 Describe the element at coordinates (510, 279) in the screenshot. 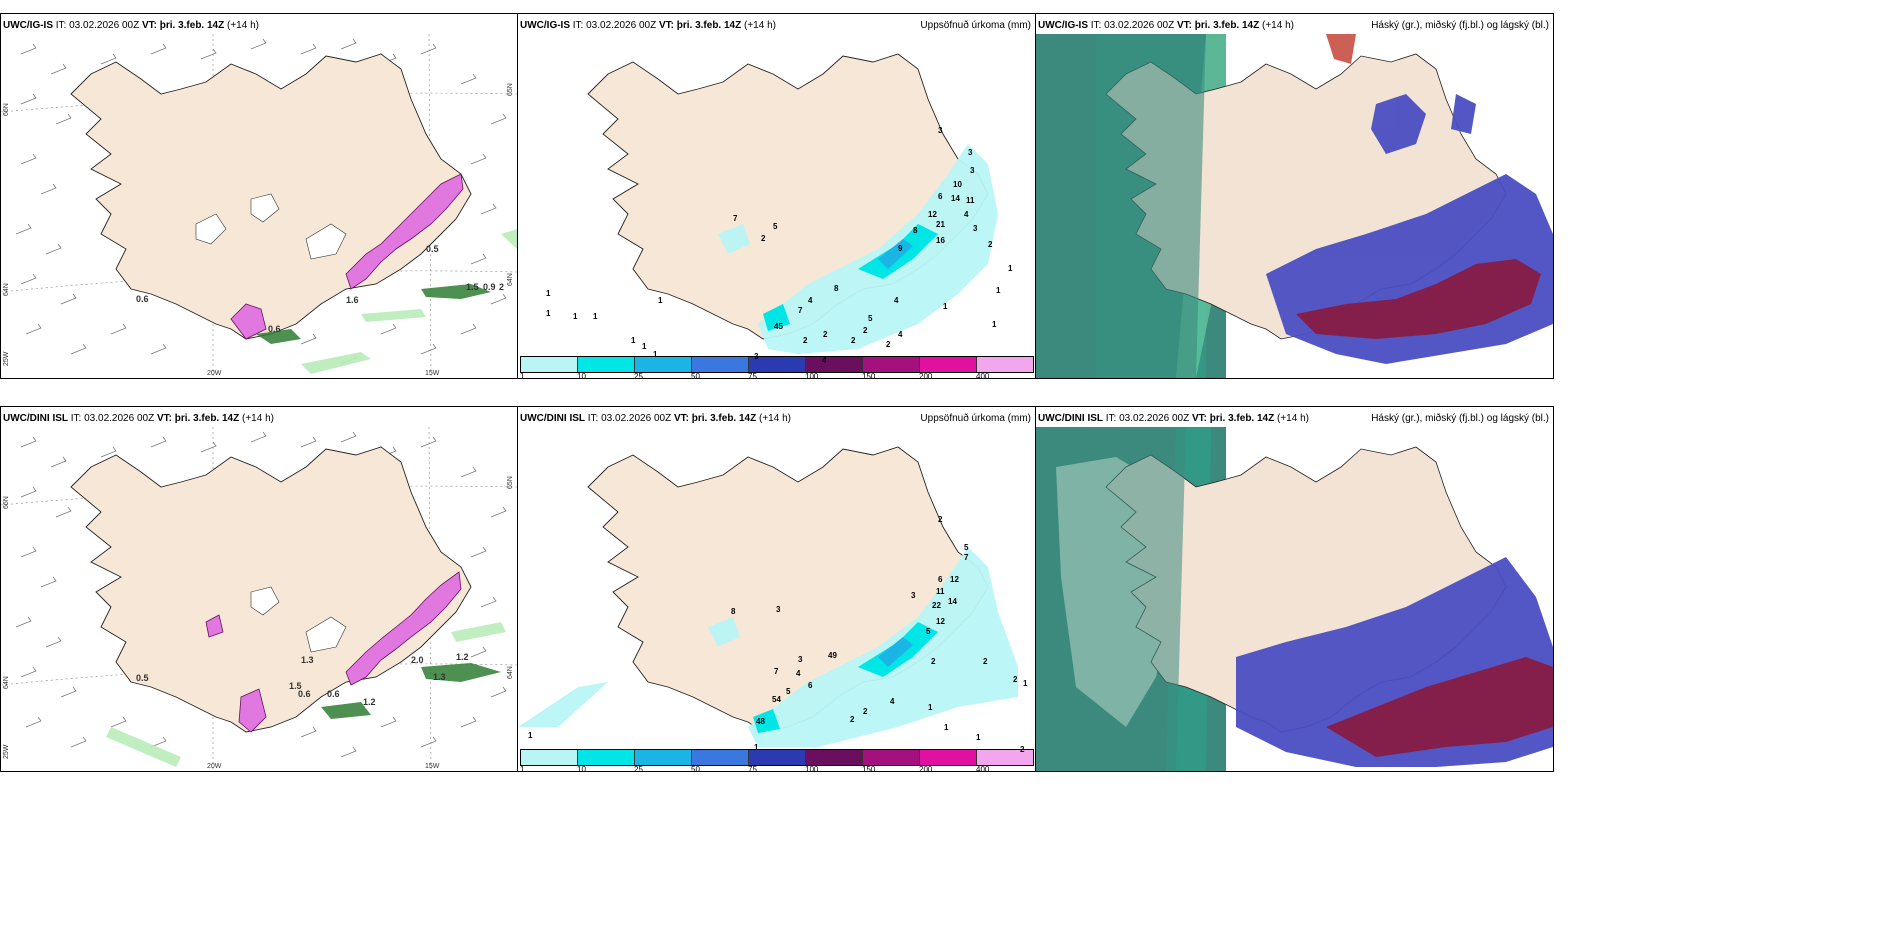

I see `lat-label-r64n: 64N` at that location.